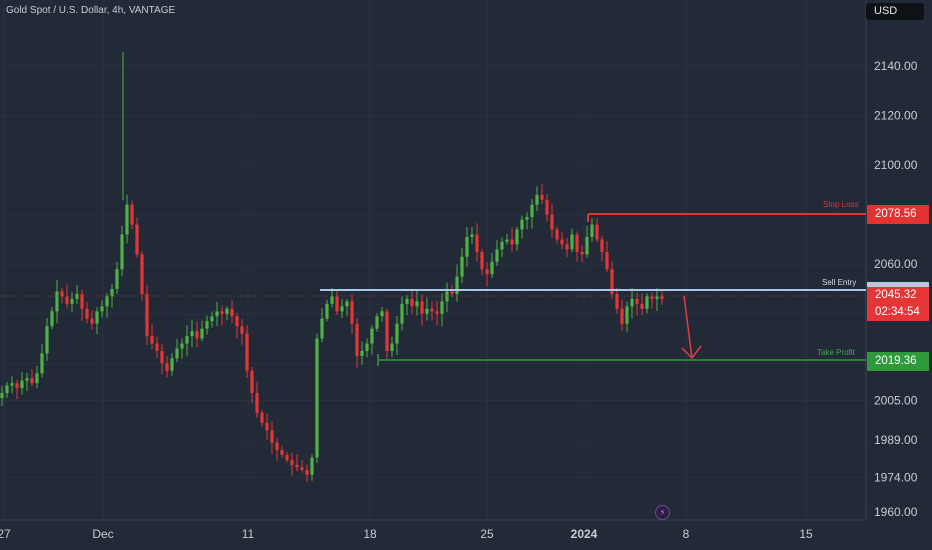  What do you see at coordinates (895, 11) in the screenshot?
I see `currency-button: USD` at bounding box center [895, 11].